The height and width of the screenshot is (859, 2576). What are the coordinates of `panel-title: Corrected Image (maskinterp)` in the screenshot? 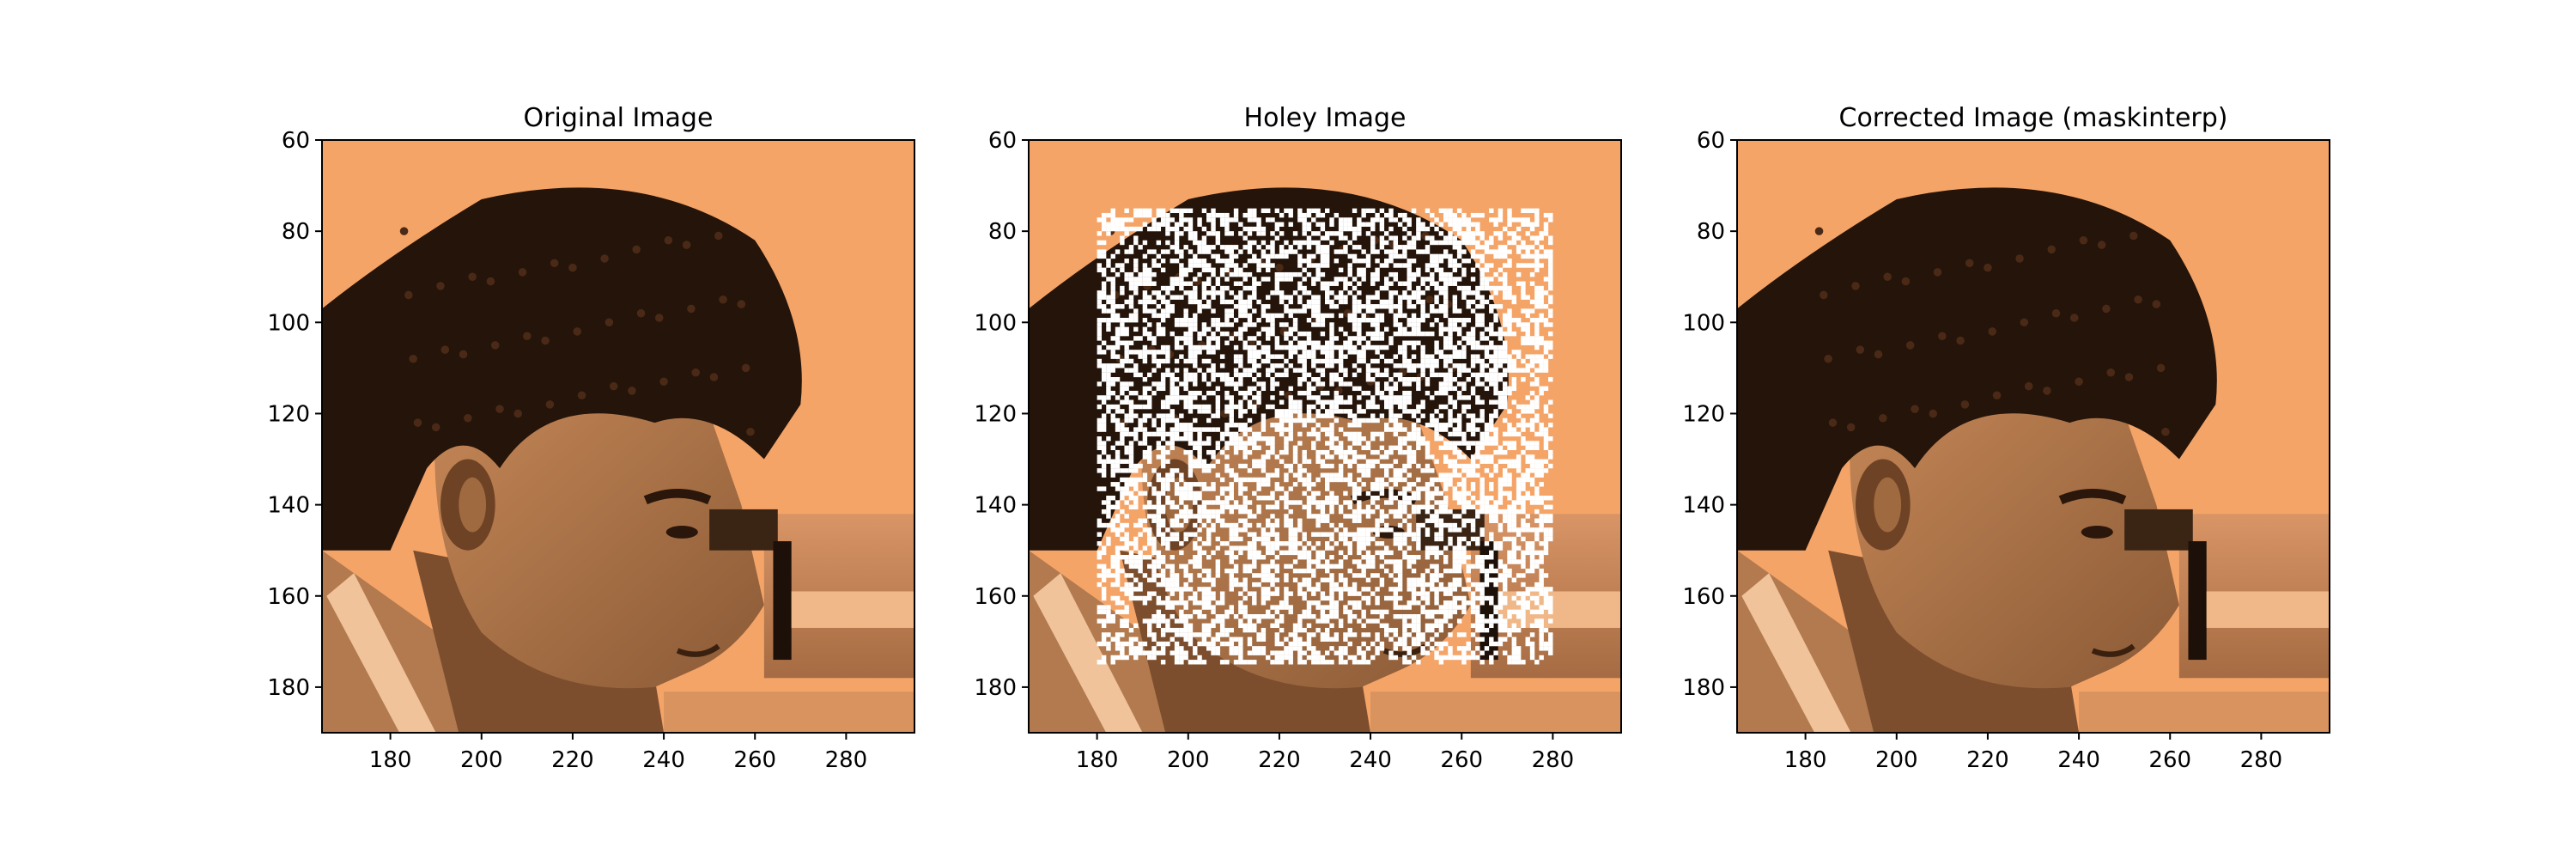 It's located at (2033, 118).